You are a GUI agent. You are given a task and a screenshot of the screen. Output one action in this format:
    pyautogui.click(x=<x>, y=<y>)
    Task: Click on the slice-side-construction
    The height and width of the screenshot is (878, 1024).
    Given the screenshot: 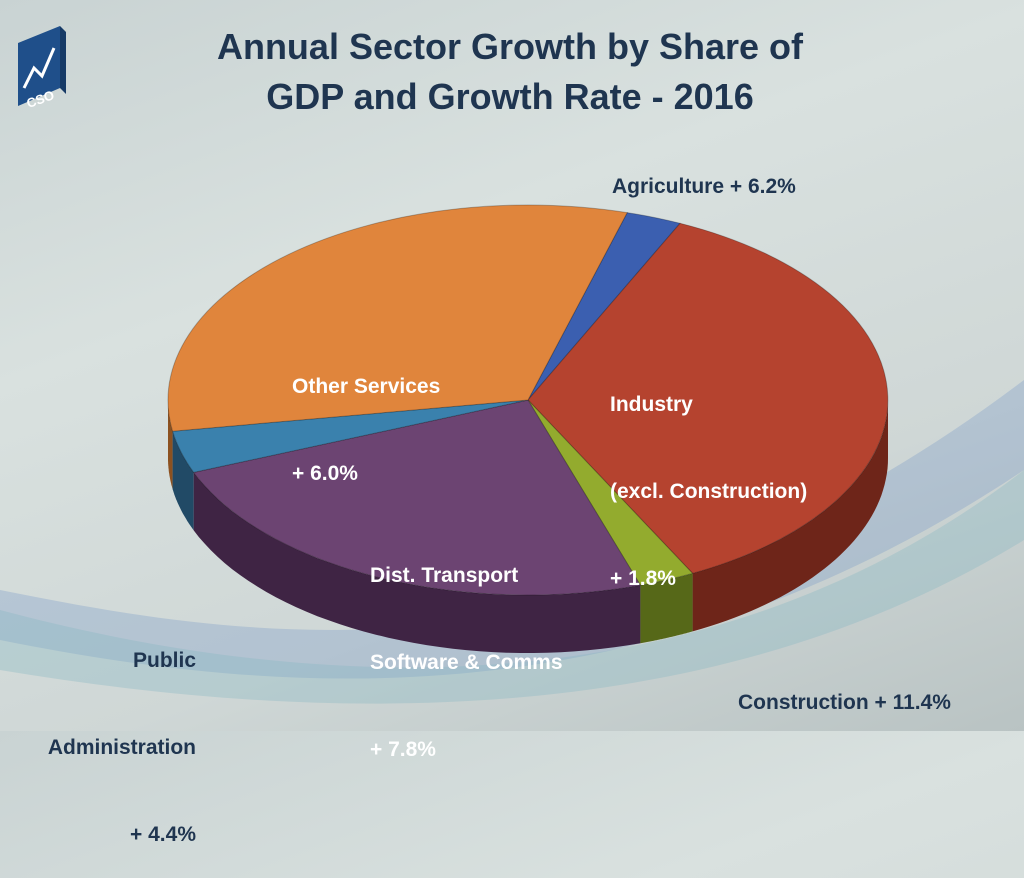 What is the action you would take?
    pyautogui.click(x=666, y=608)
    